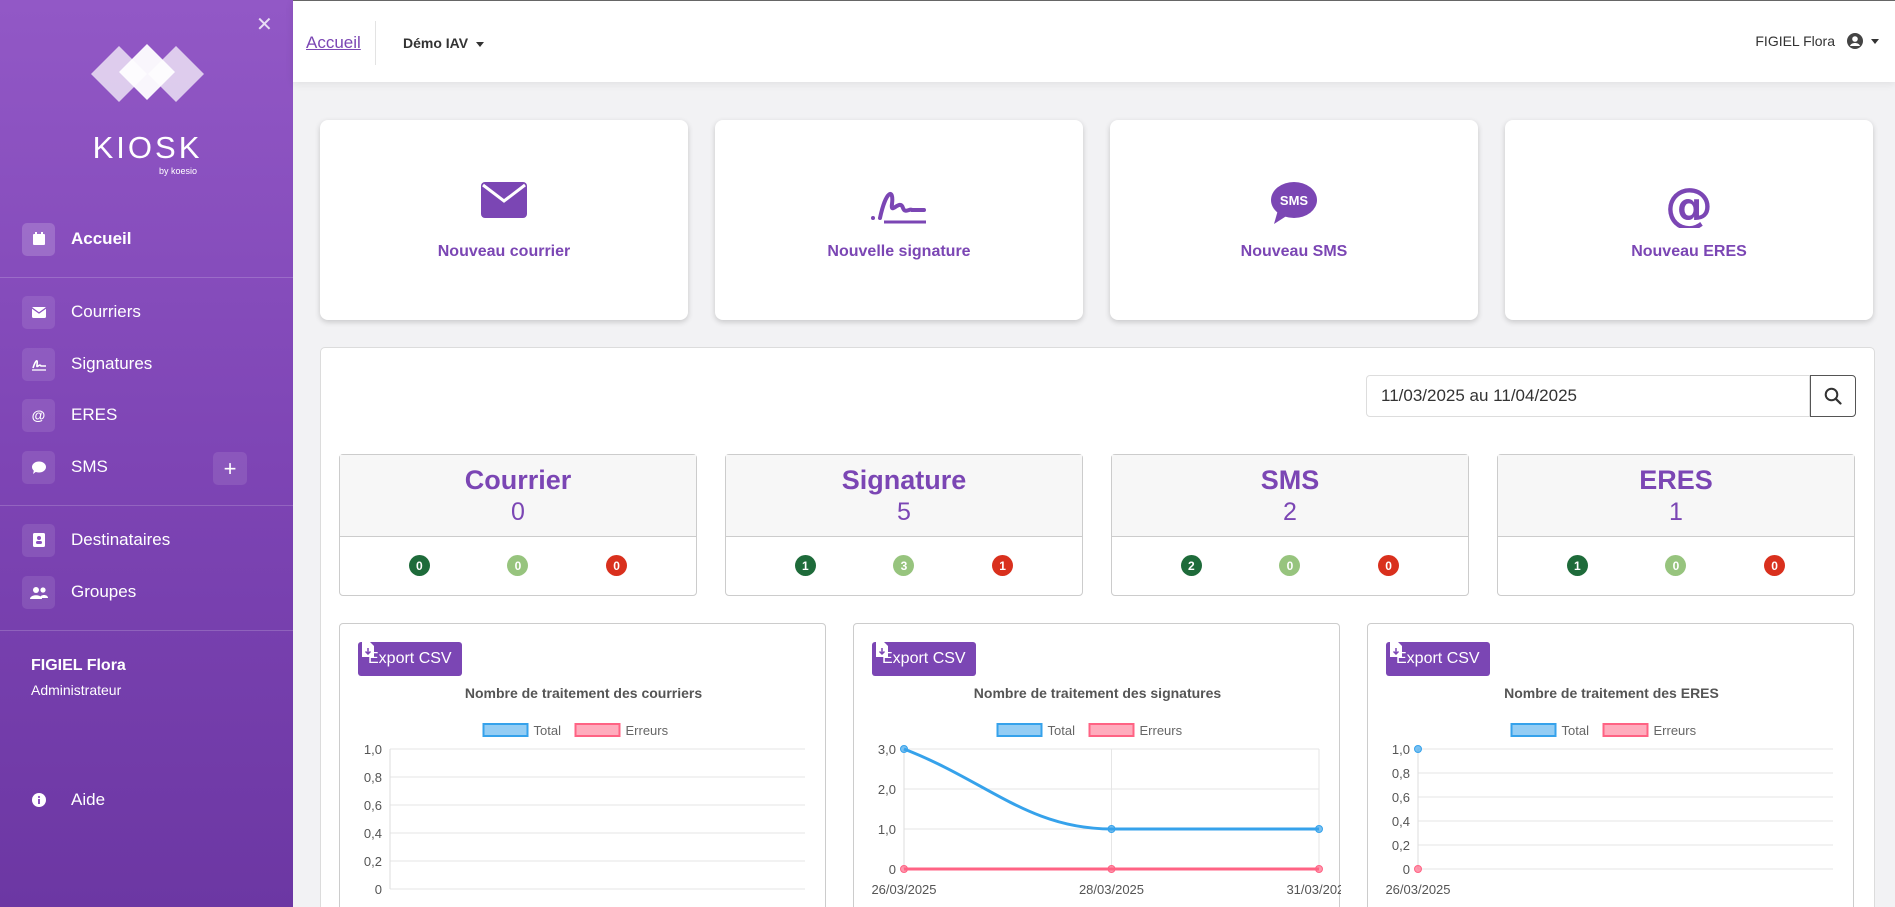 The image size is (1895, 907). Describe the element at coordinates (1111, 889) in the screenshot. I see `x-tick-label: 28/03/2025` at that location.